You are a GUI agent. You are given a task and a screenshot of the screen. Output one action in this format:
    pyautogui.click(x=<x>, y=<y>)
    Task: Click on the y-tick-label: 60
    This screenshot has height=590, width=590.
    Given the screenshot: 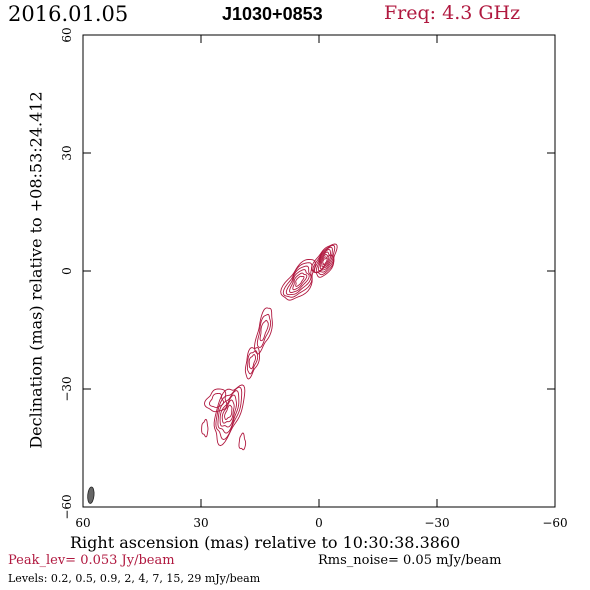 What is the action you would take?
    pyautogui.click(x=67, y=34)
    